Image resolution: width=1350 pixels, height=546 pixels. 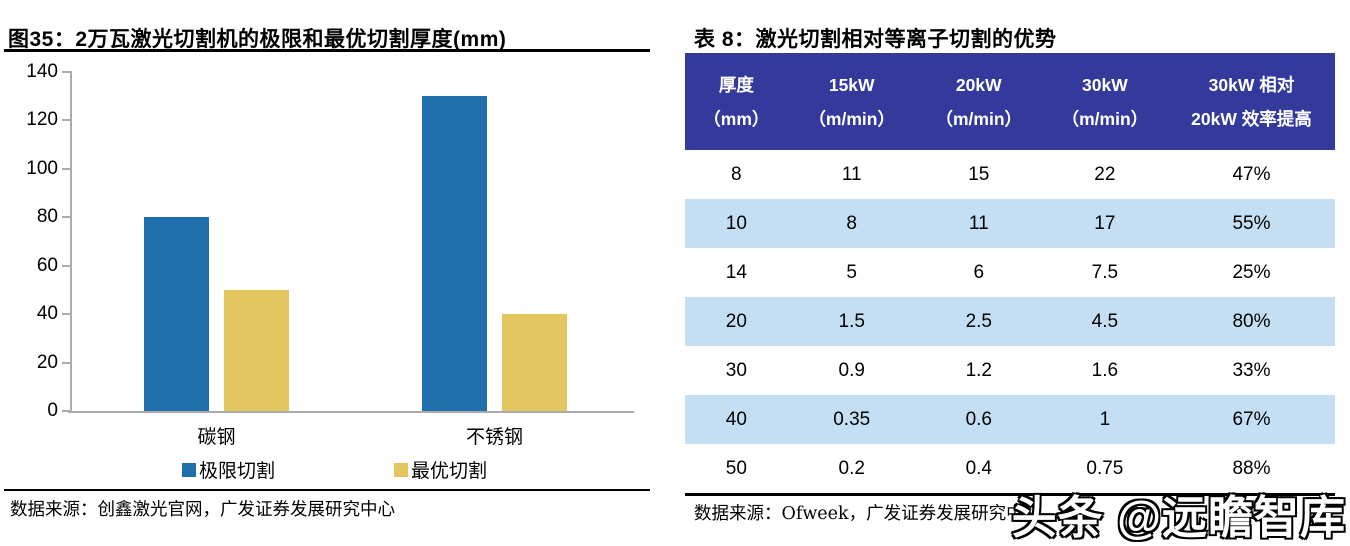 What do you see at coordinates (47, 265) in the screenshot?
I see `y-axis-tick-label: 60` at bounding box center [47, 265].